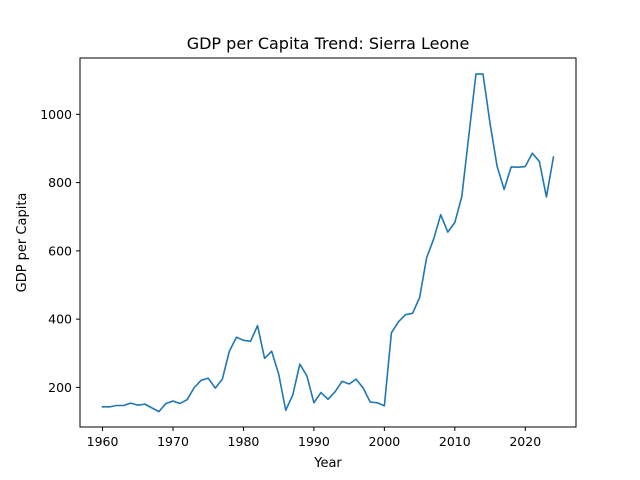 Image resolution: width=640 pixels, height=480 pixels. I want to click on y-axis: 200 400 600 800 1000, so click(60, 251).